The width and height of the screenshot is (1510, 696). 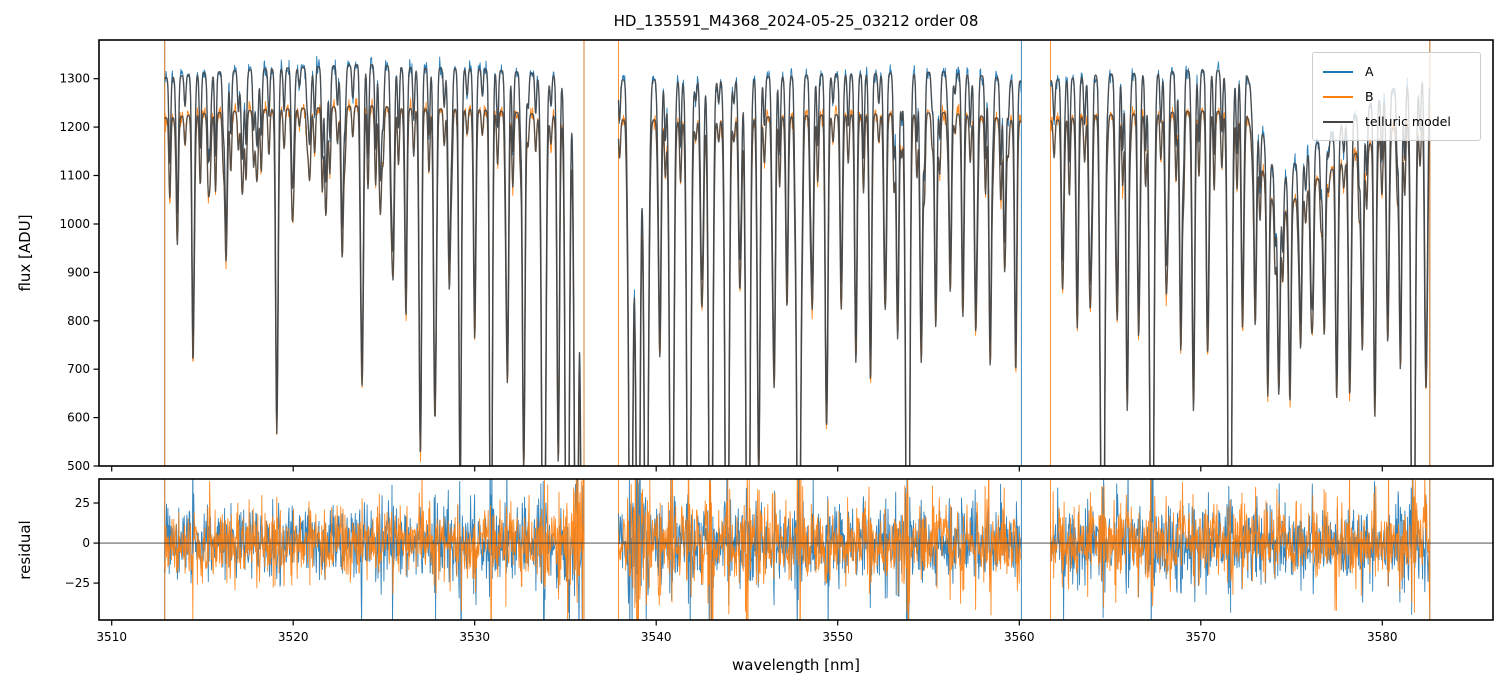 I want to click on residual-tick-label: 25, so click(x=82, y=503).